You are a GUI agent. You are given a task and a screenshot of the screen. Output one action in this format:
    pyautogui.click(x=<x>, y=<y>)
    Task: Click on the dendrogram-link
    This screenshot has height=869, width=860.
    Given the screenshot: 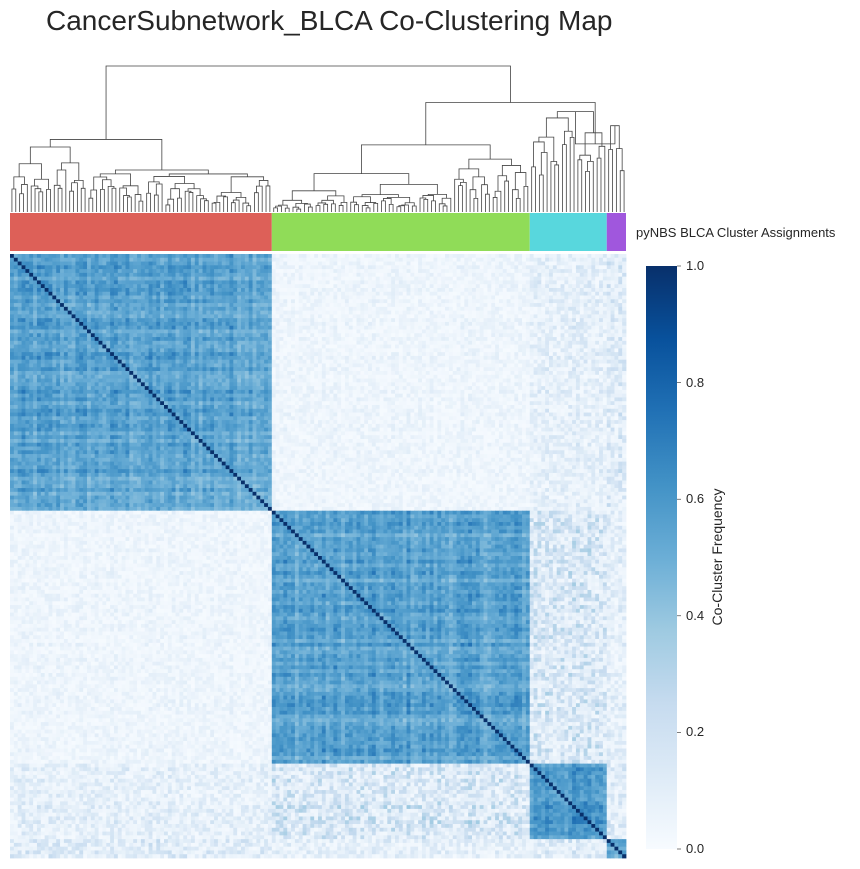 What is the action you would take?
    pyautogui.click(x=409, y=204)
    